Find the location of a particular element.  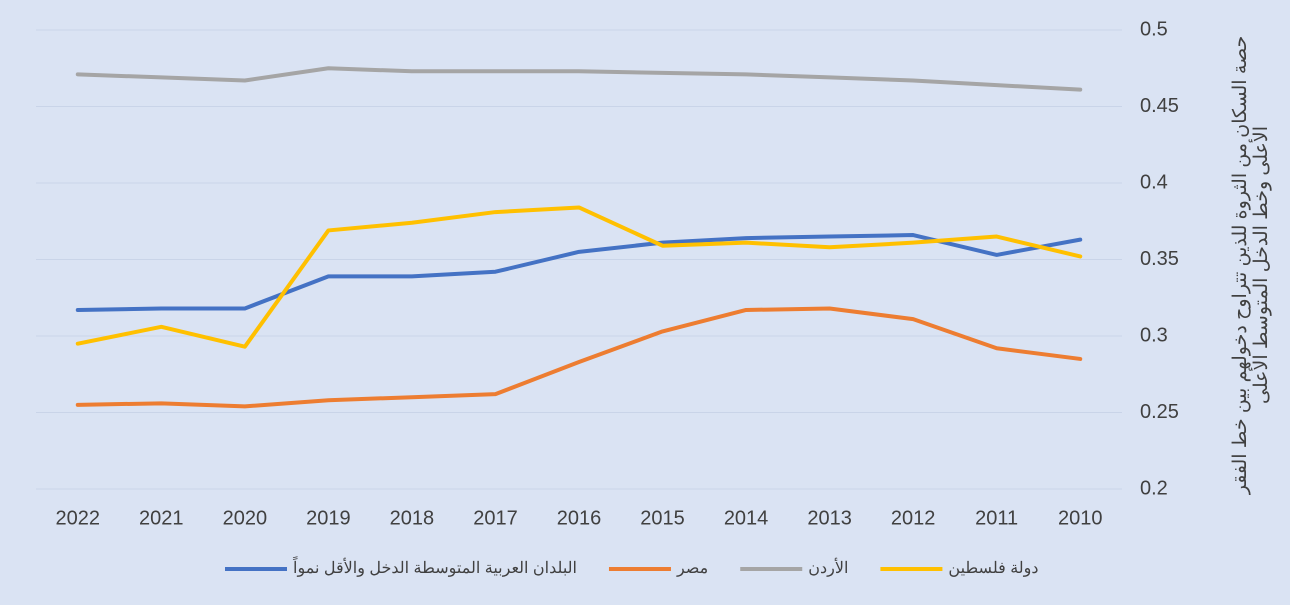

x-tick-label: 2020 is located at coordinates (245, 518).